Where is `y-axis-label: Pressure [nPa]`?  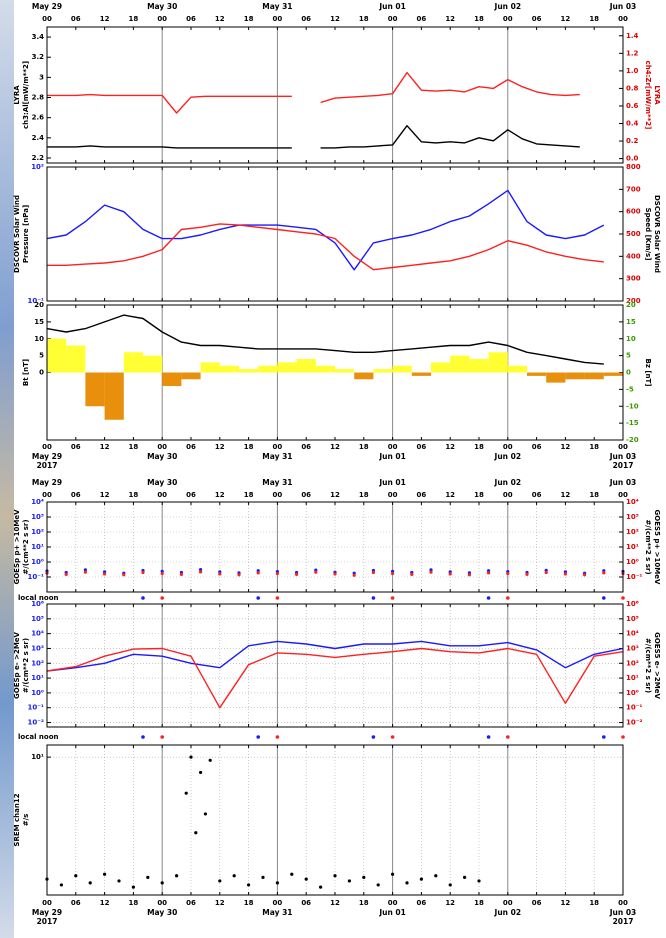 y-axis-label: Pressure [nPa] is located at coordinates (26, 234).